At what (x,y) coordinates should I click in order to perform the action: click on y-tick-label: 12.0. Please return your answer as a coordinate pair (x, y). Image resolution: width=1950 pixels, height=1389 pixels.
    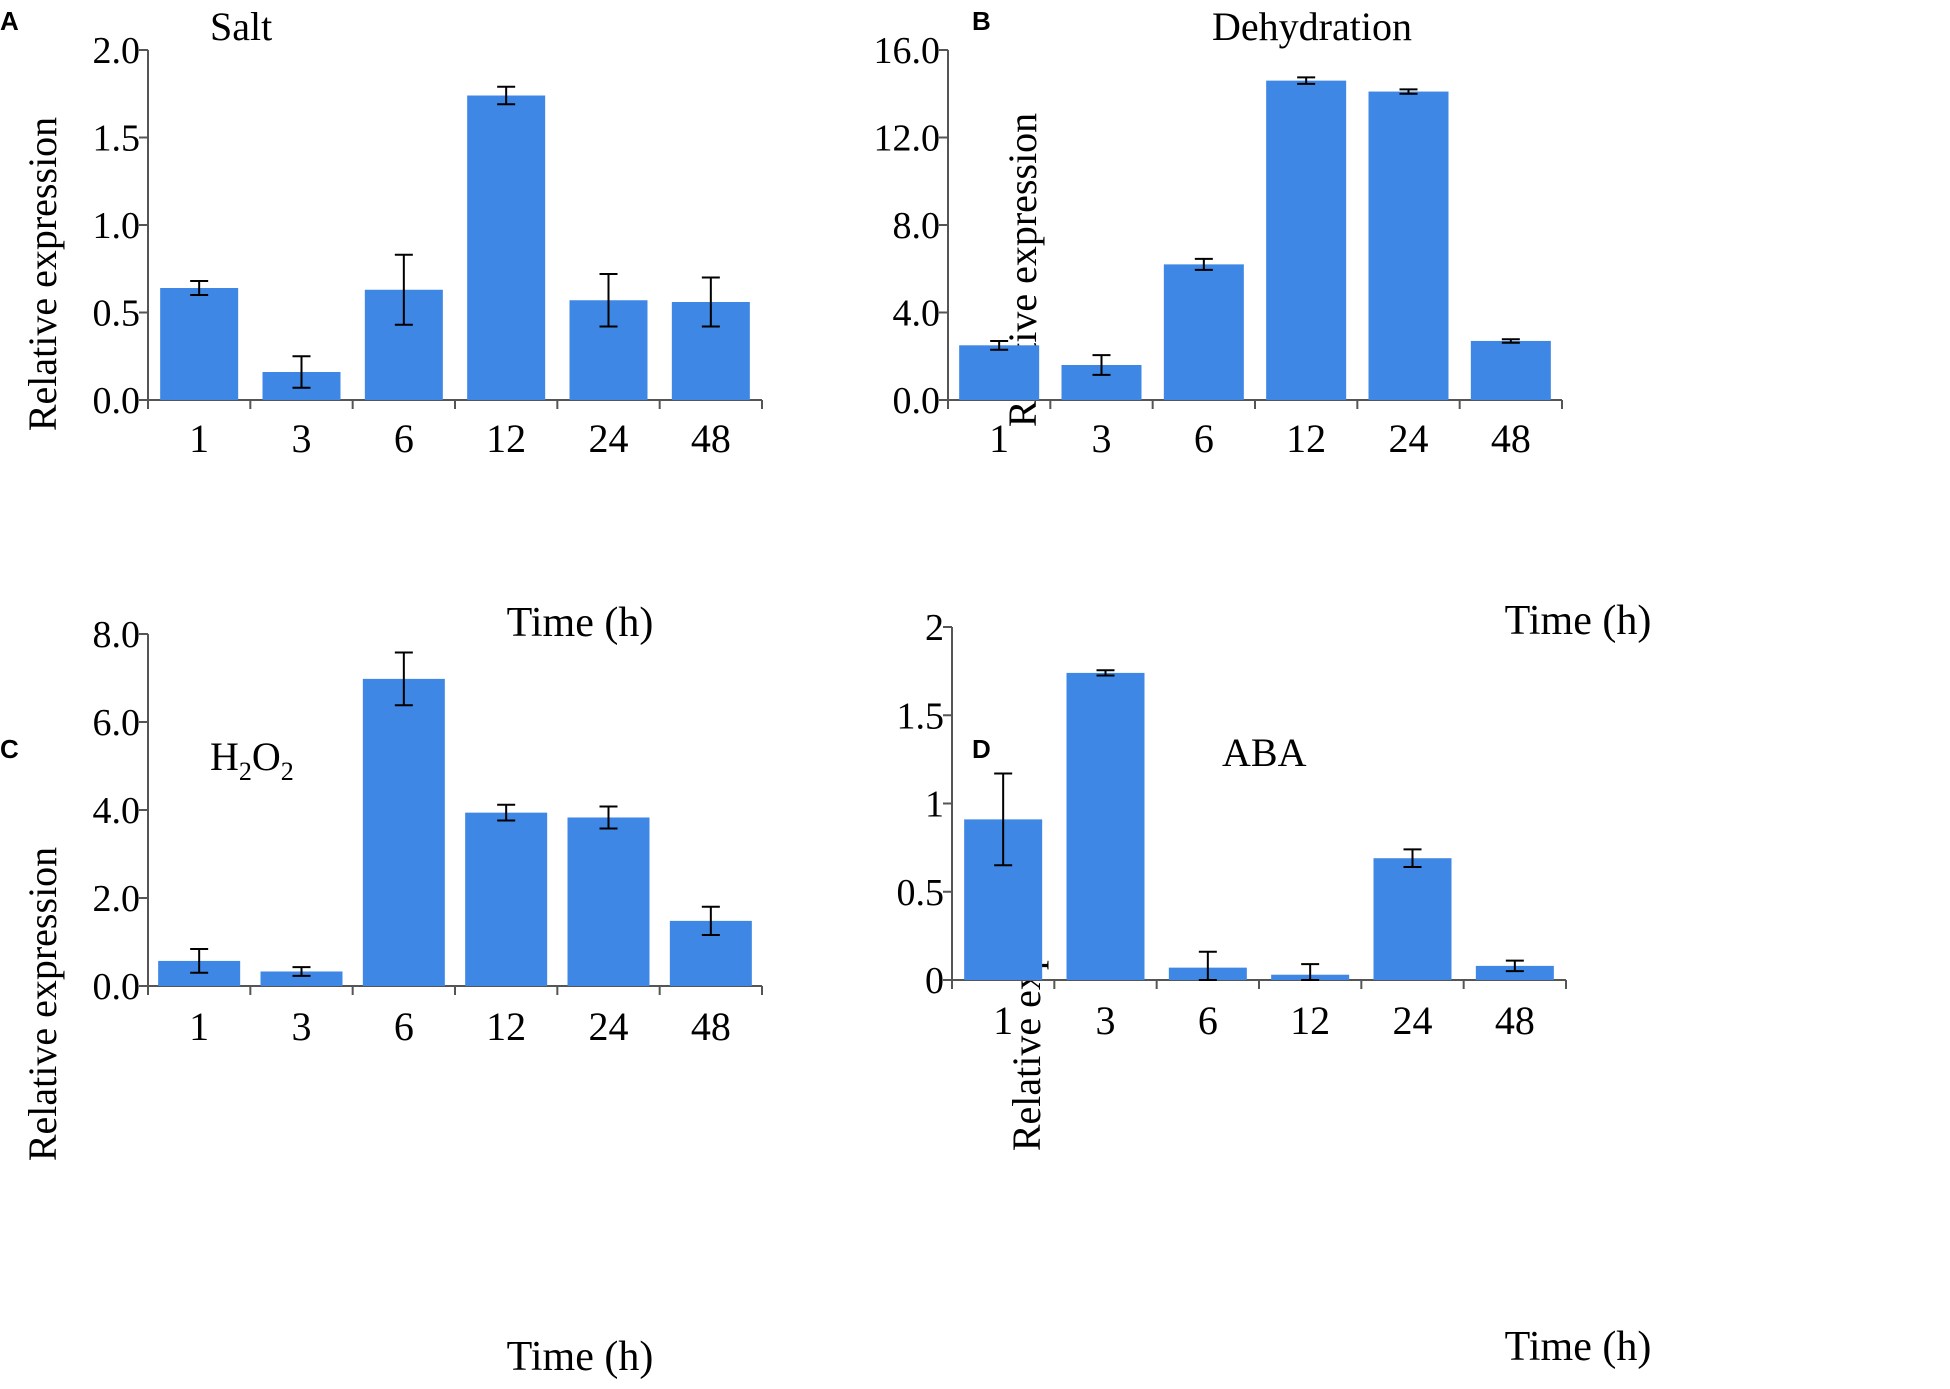
    Looking at the image, I should click on (907, 139).